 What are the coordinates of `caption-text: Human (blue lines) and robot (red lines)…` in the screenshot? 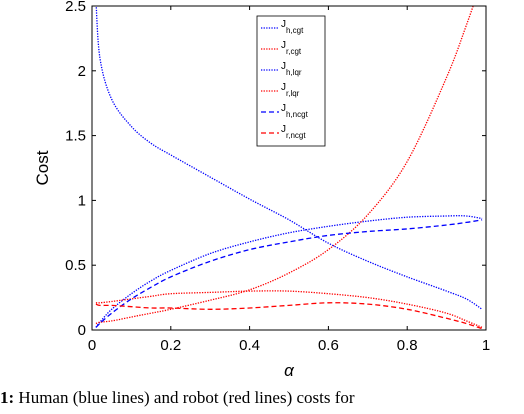 It's located at (184, 397).